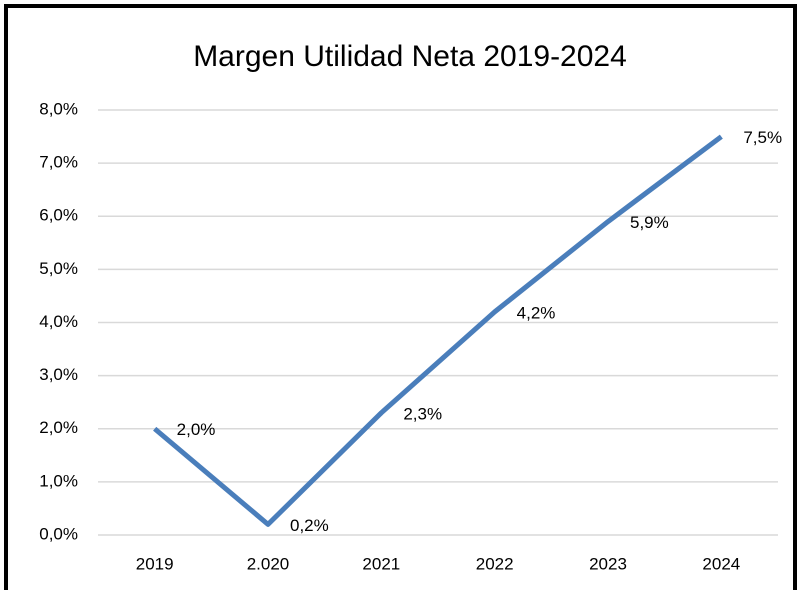 This screenshot has height=590, width=800. What do you see at coordinates (58, 427) in the screenshot?
I see `y-tick-label: 2,0%` at bounding box center [58, 427].